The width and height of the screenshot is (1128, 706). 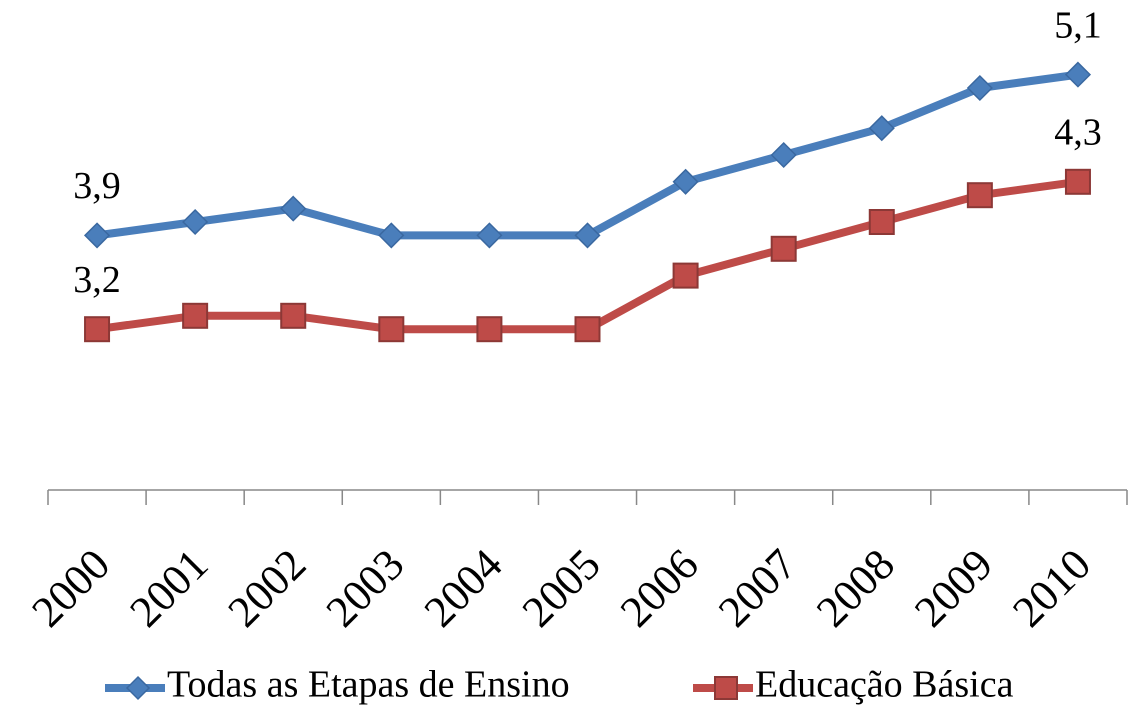 What do you see at coordinates (1078, 25) in the screenshot?
I see `data-label: 5,1` at bounding box center [1078, 25].